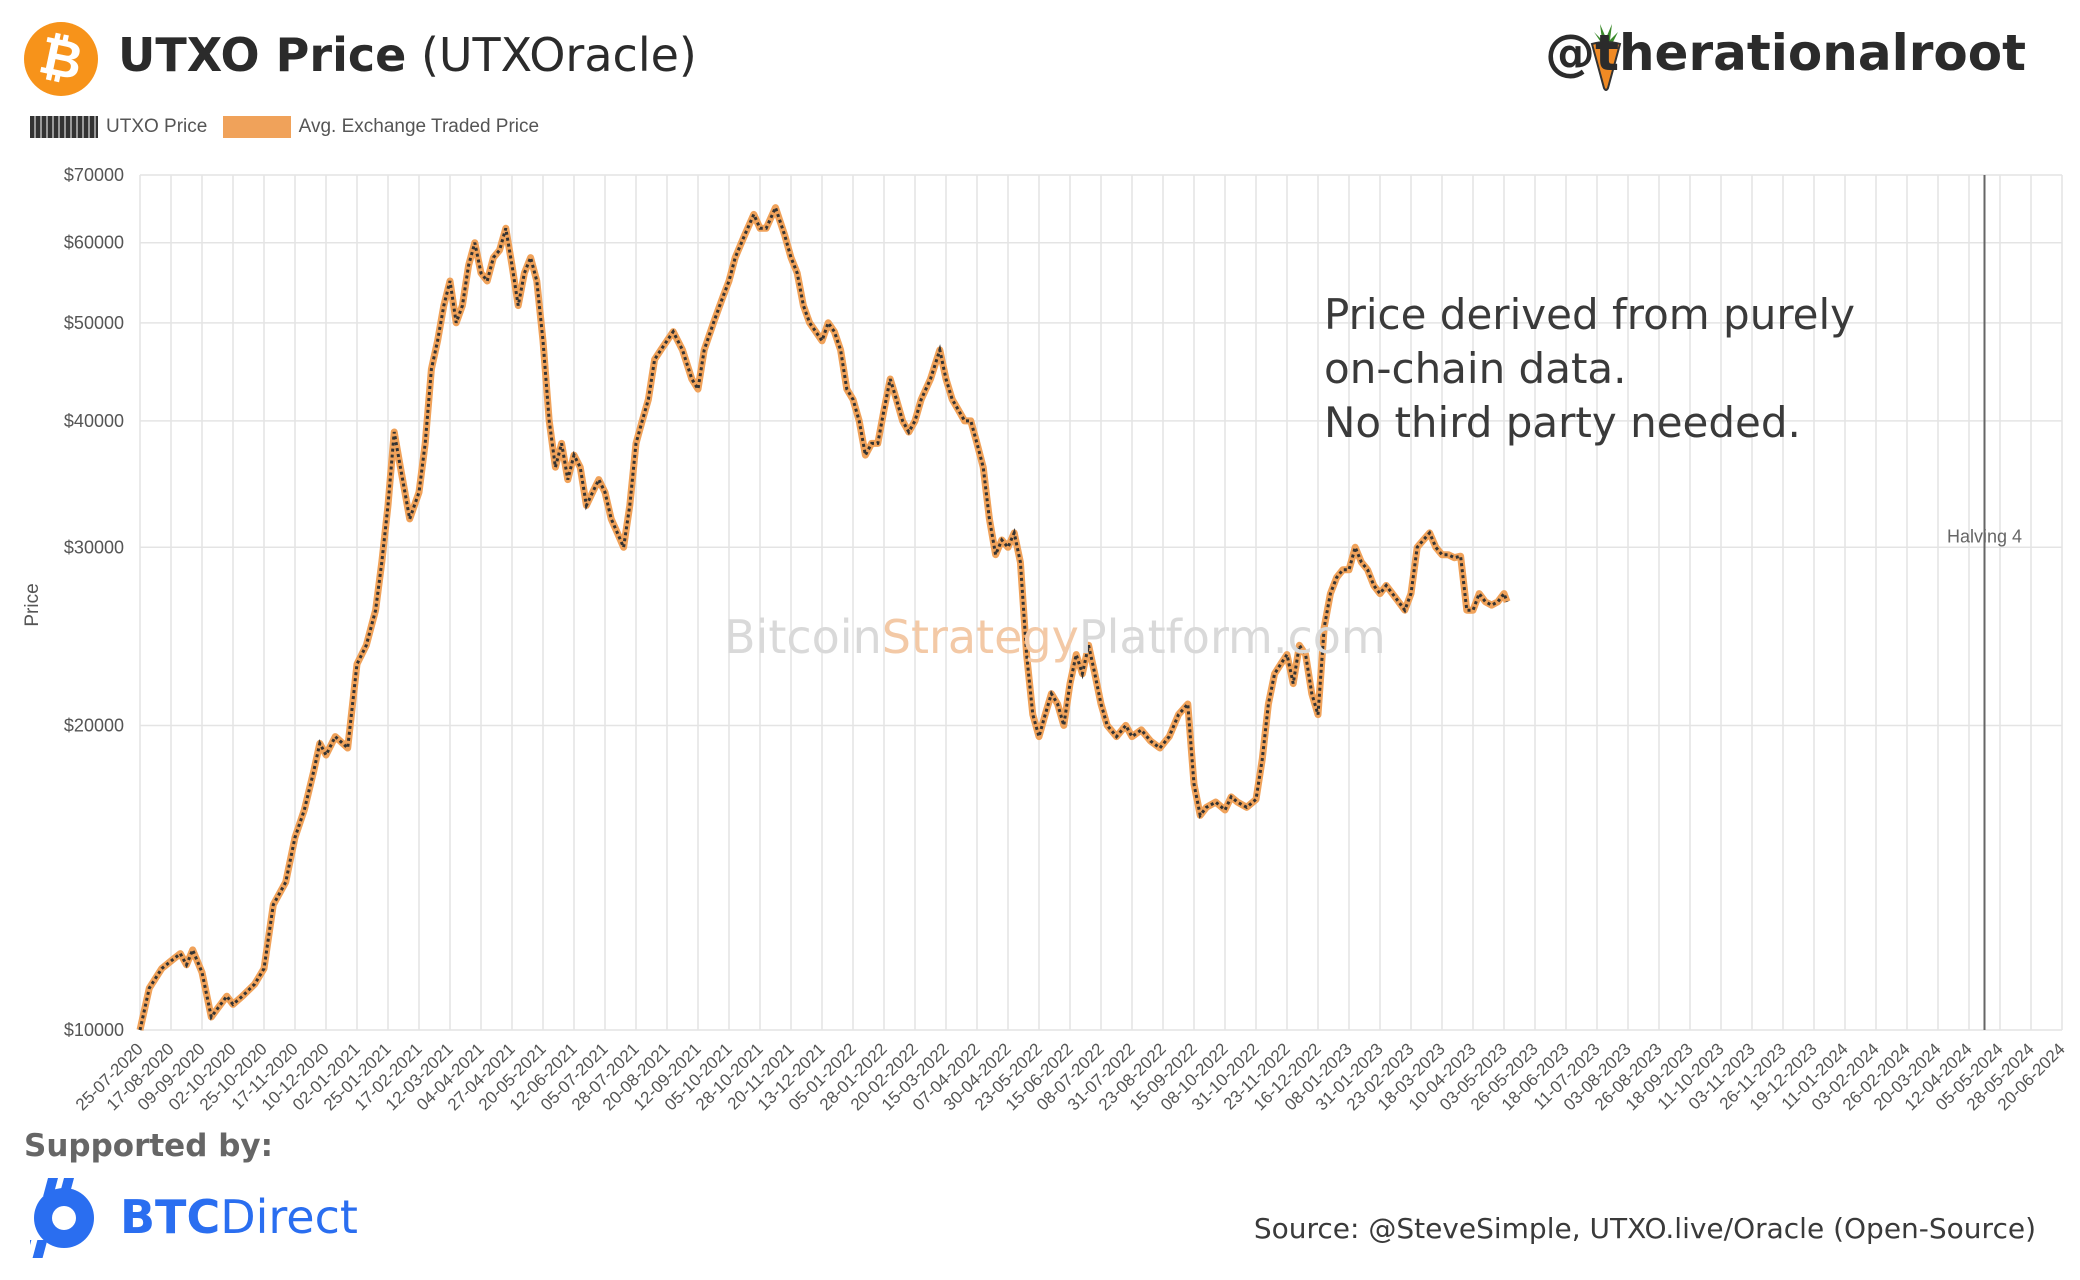 The width and height of the screenshot is (2080, 1280). I want to click on legend-label-utxo: UTXO Price, so click(157, 126).